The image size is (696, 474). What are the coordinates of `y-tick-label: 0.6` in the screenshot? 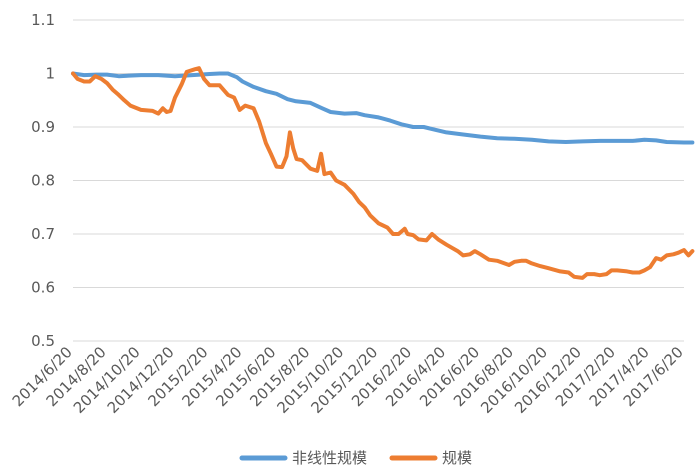 It's located at (43, 288).